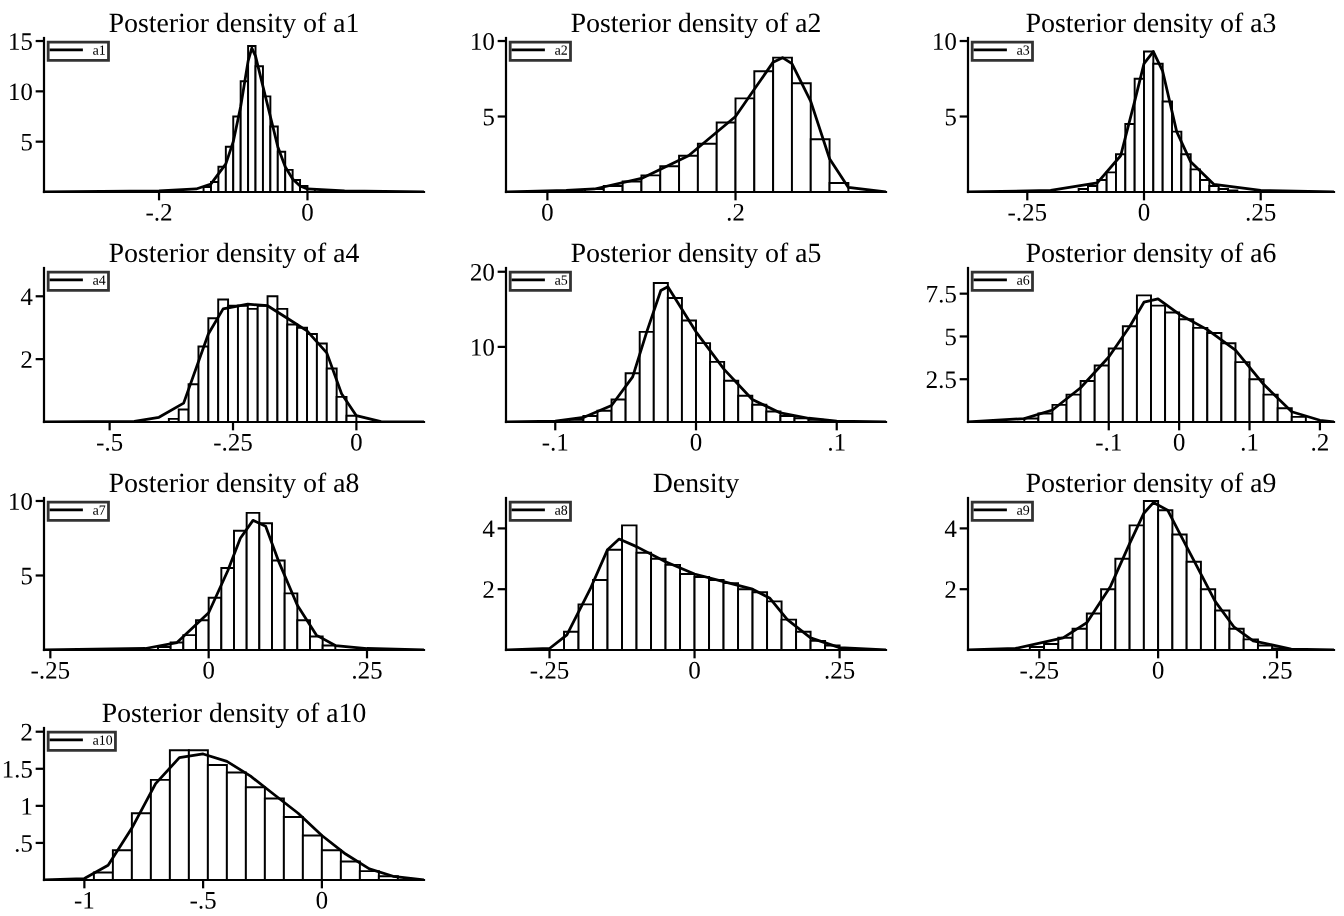 The width and height of the screenshot is (1344, 916). What do you see at coordinates (21, 41) in the screenshot?
I see `y-tick-label: 15` at bounding box center [21, 41].